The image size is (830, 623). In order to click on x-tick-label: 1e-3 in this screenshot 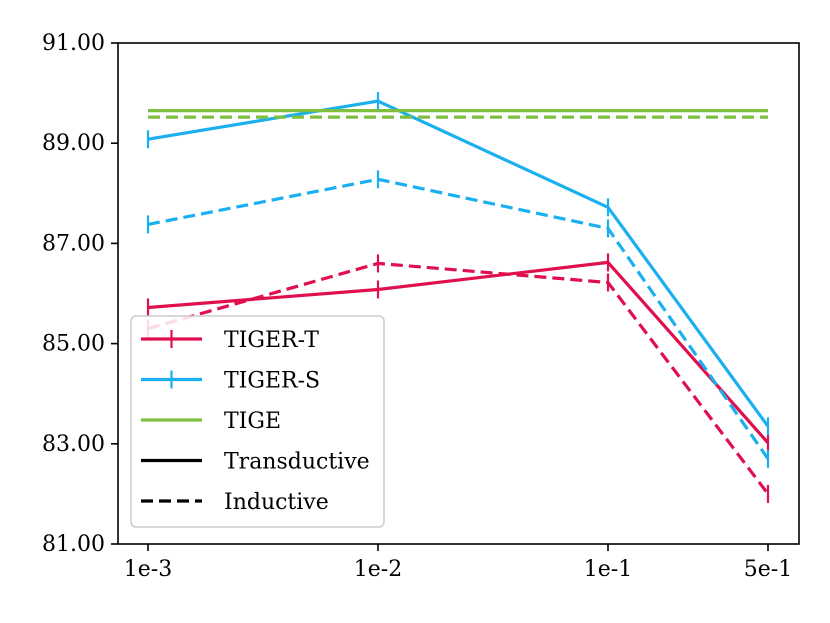, I will do `click(148, 569)`.